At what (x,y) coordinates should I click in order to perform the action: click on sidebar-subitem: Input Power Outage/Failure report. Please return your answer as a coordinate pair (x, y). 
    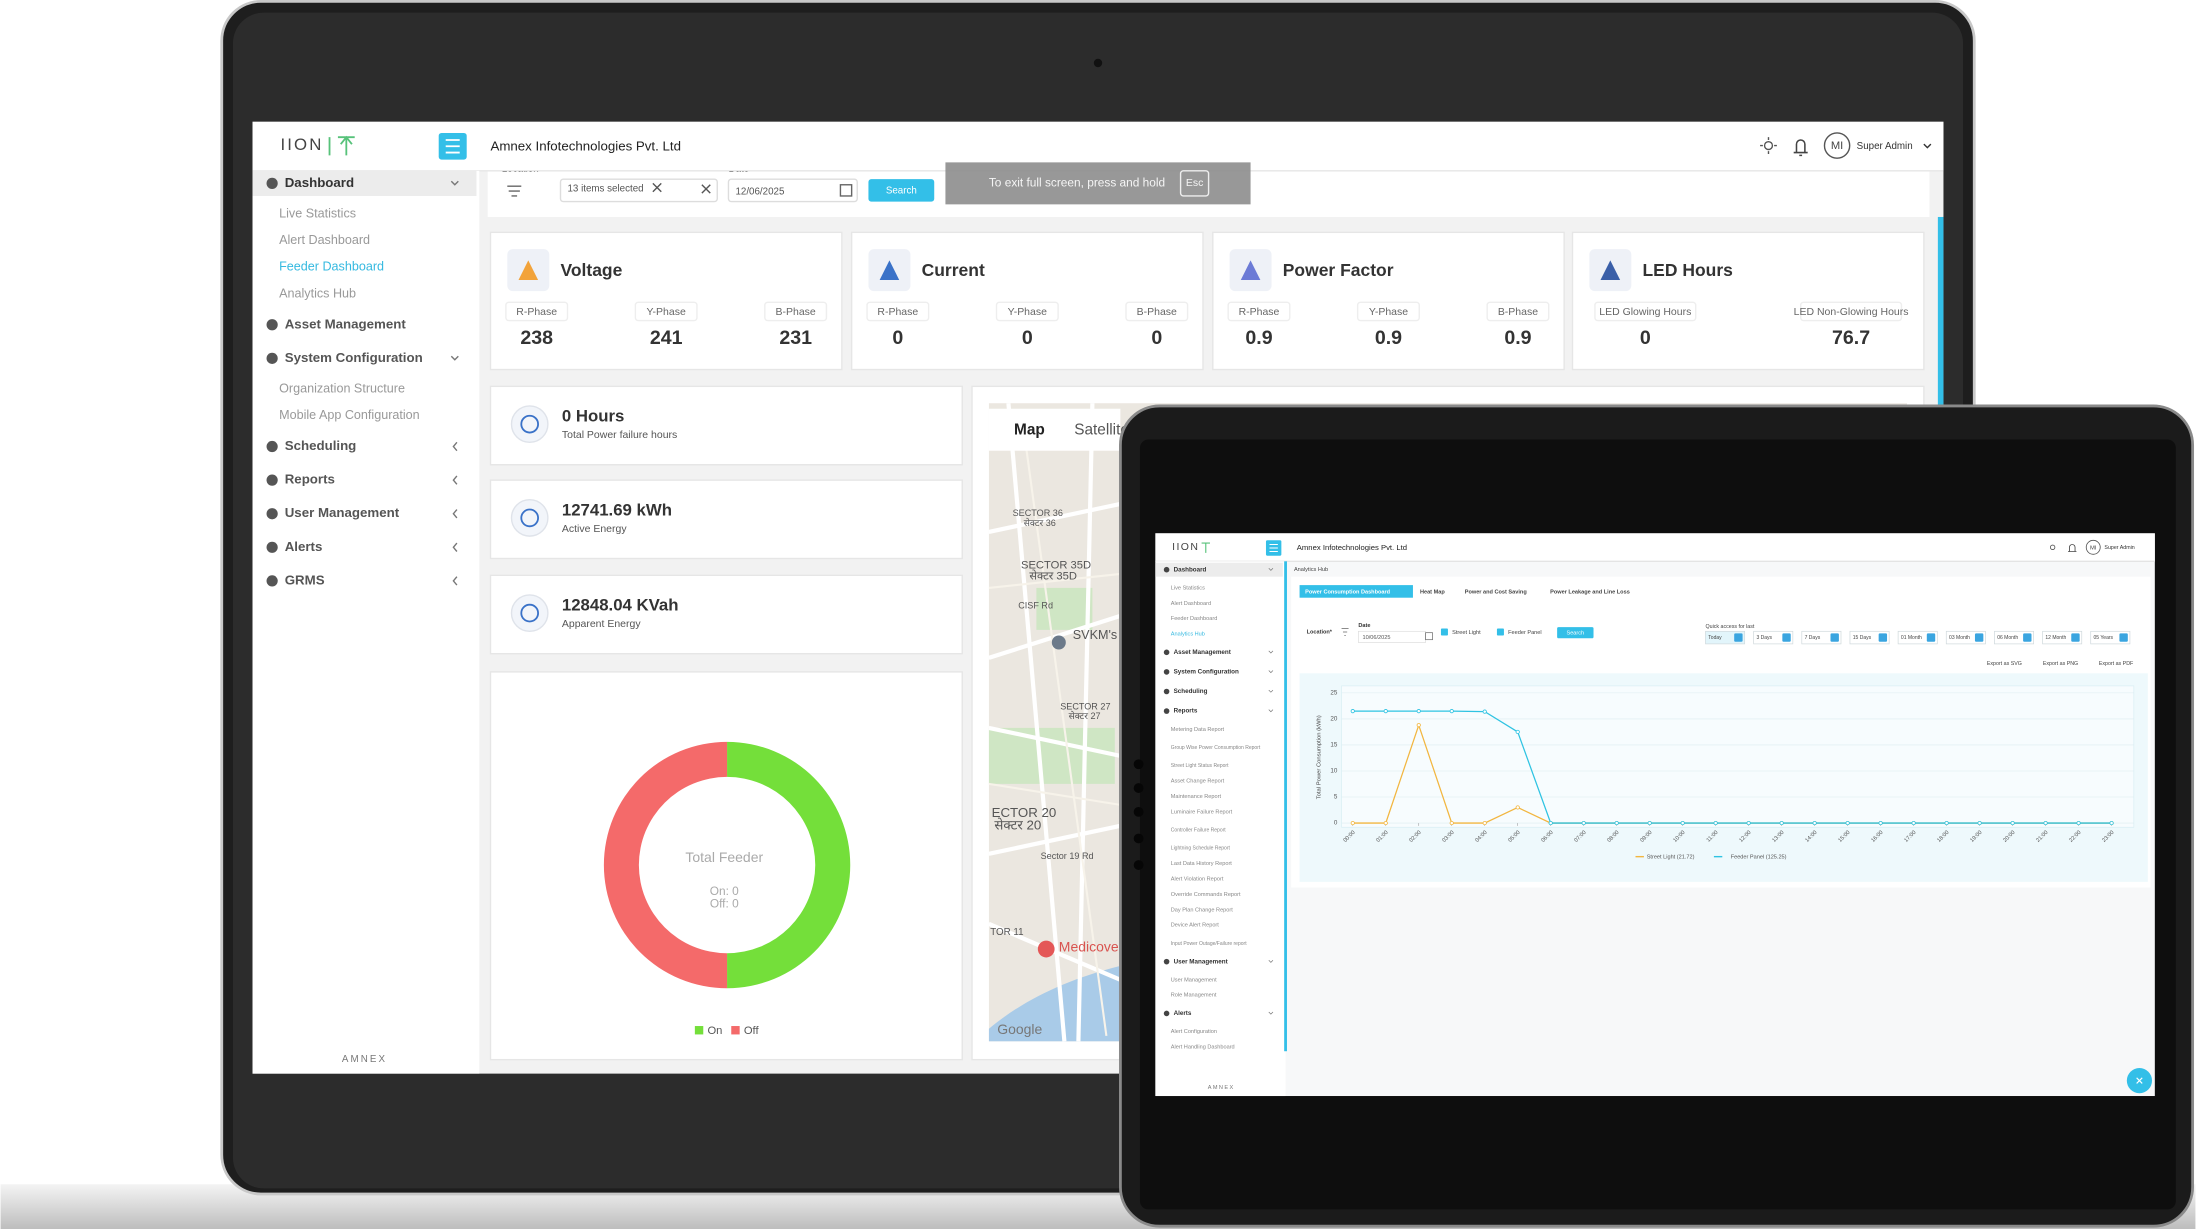
    Looking at the image, I should click on (1209, 944).